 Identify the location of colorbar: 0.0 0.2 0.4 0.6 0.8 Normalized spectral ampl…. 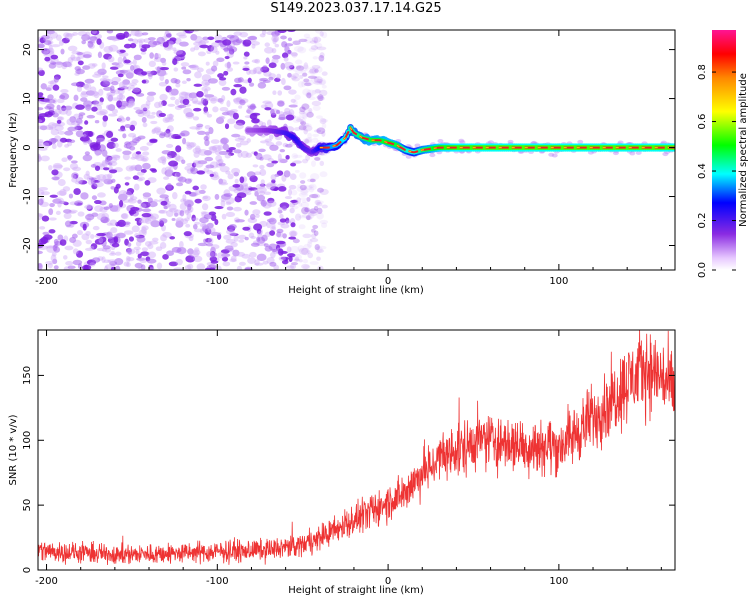
(723, 154).